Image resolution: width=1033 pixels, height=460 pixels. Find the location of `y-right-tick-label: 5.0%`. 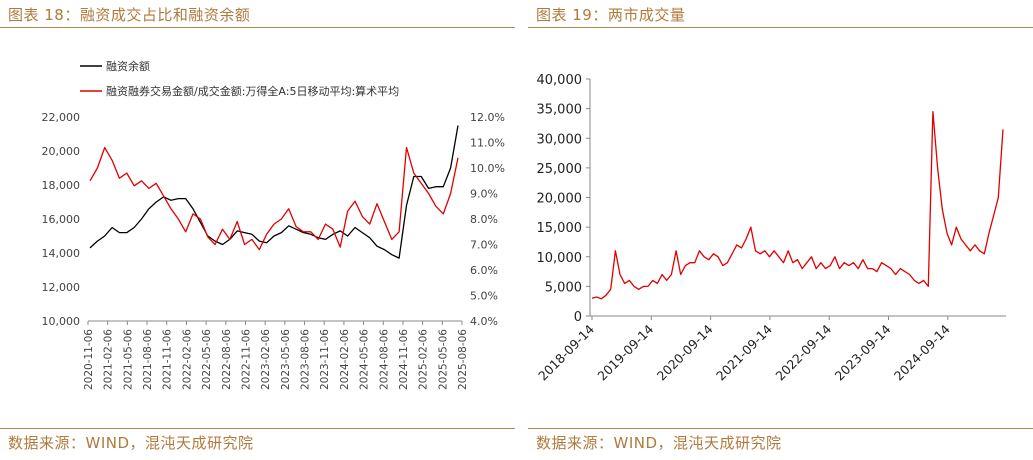

y-right-tick-label: 5.0% is located at coordinates (484, 296).